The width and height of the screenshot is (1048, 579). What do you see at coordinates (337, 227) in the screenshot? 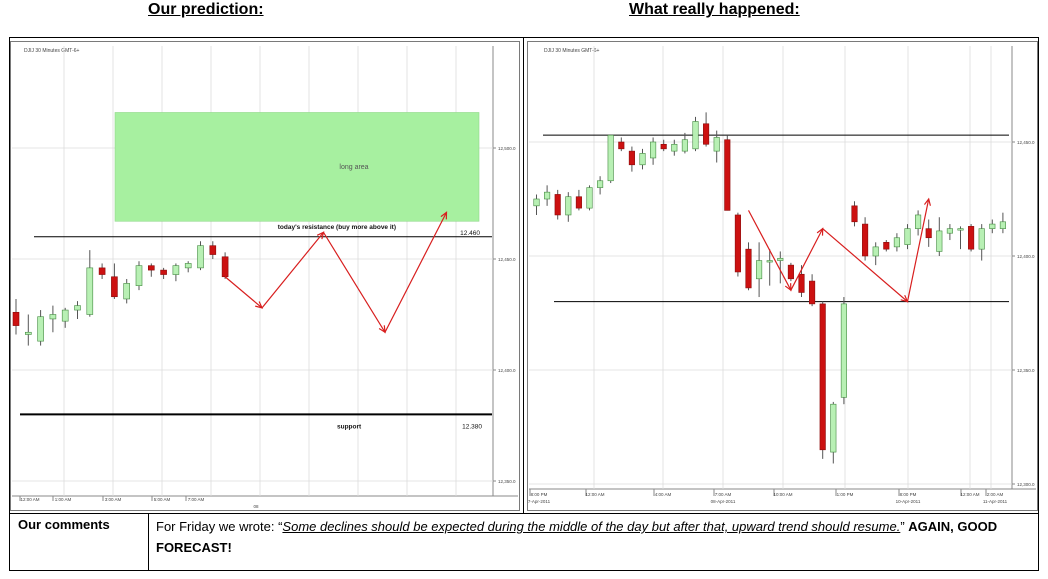
I see `resistance-annotation: today's resistance (buy more above it)` at bounding box center [337, 227].